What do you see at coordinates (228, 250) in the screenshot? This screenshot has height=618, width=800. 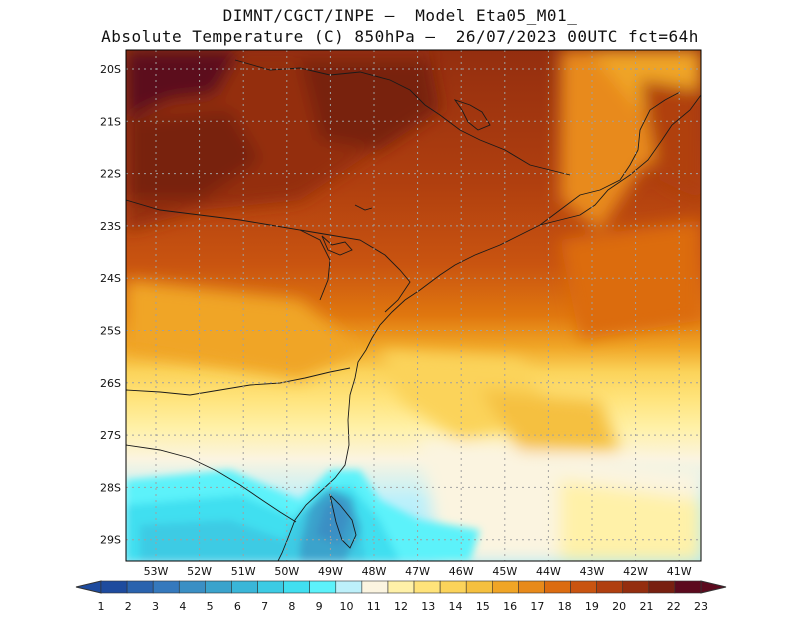 I see `state-border-ms-pr` at bounding box center [228, 250].